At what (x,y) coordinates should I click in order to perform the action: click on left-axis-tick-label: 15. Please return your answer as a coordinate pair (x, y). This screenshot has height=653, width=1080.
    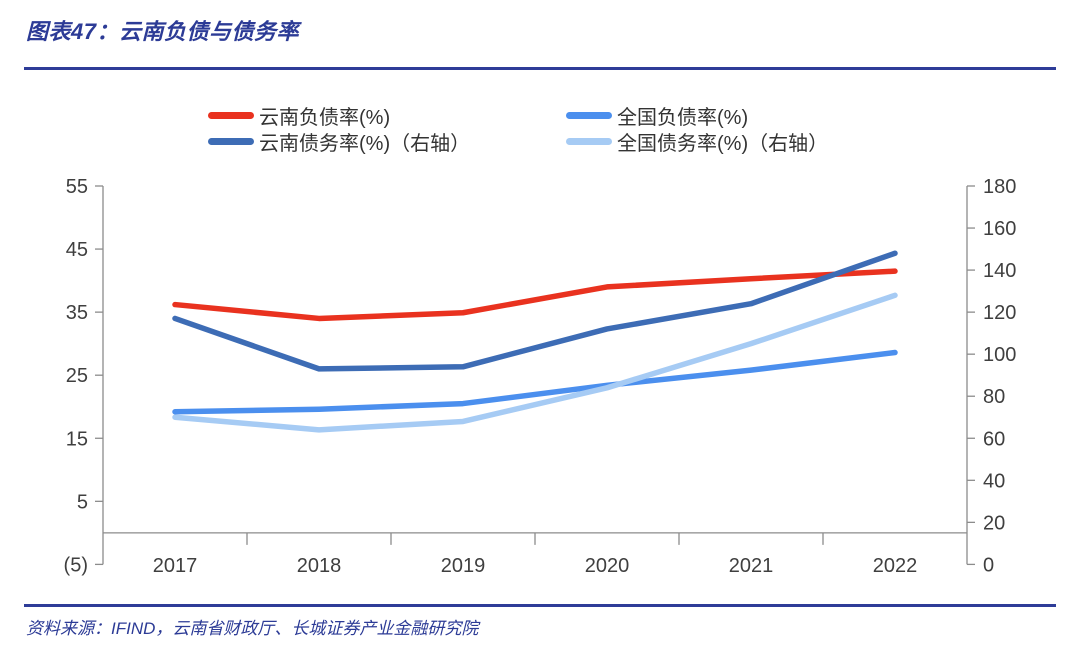
    Looking at the image, I should click on (77, 439).